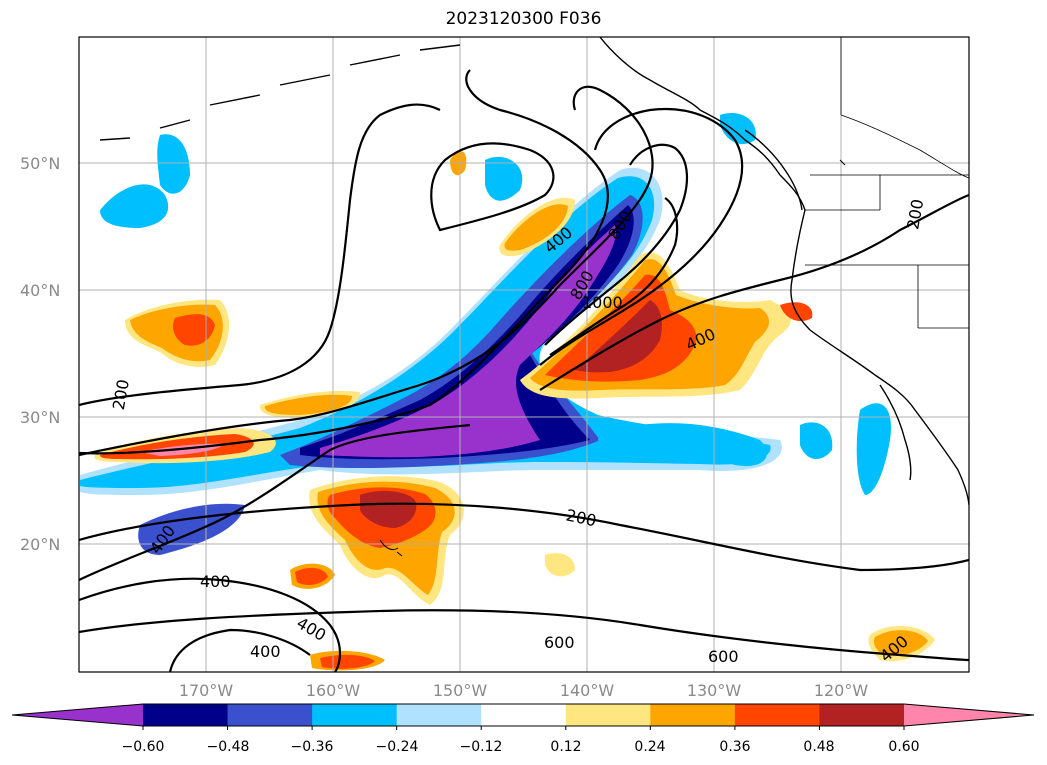  Describe the element at coordinates (347, 661) in the screenshot. I see `field-s-red-b` at that location.